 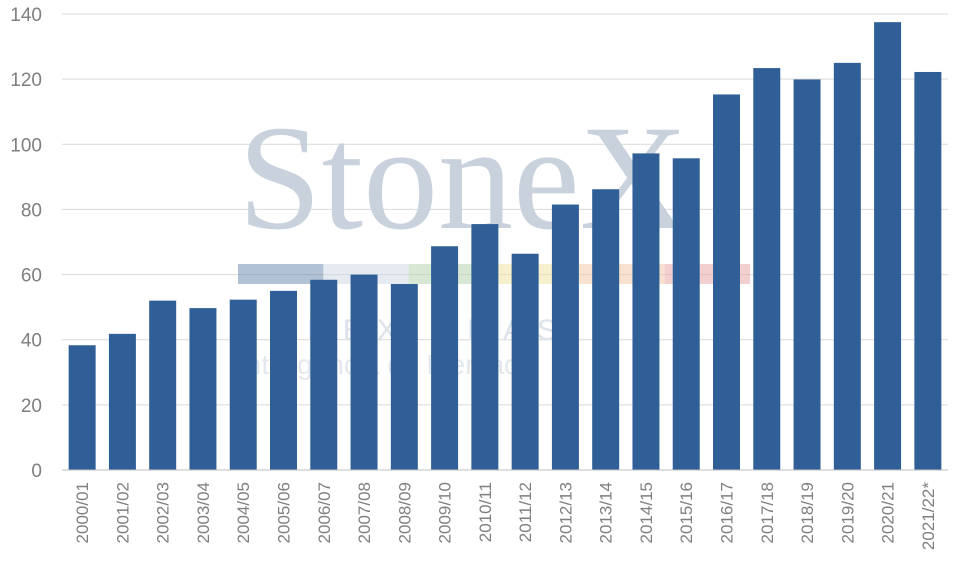 What do you see at coordinates (565, 512) in the screenshot?
I see `x-tick-label: 2012/13` at bounding box center [565, 512].